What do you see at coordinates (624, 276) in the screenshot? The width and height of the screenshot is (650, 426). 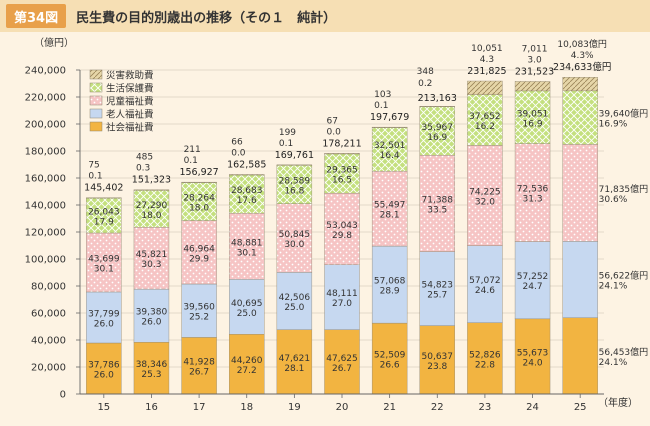 I see `data-label-value: 56,622億円` at bounding box center [624, 276].